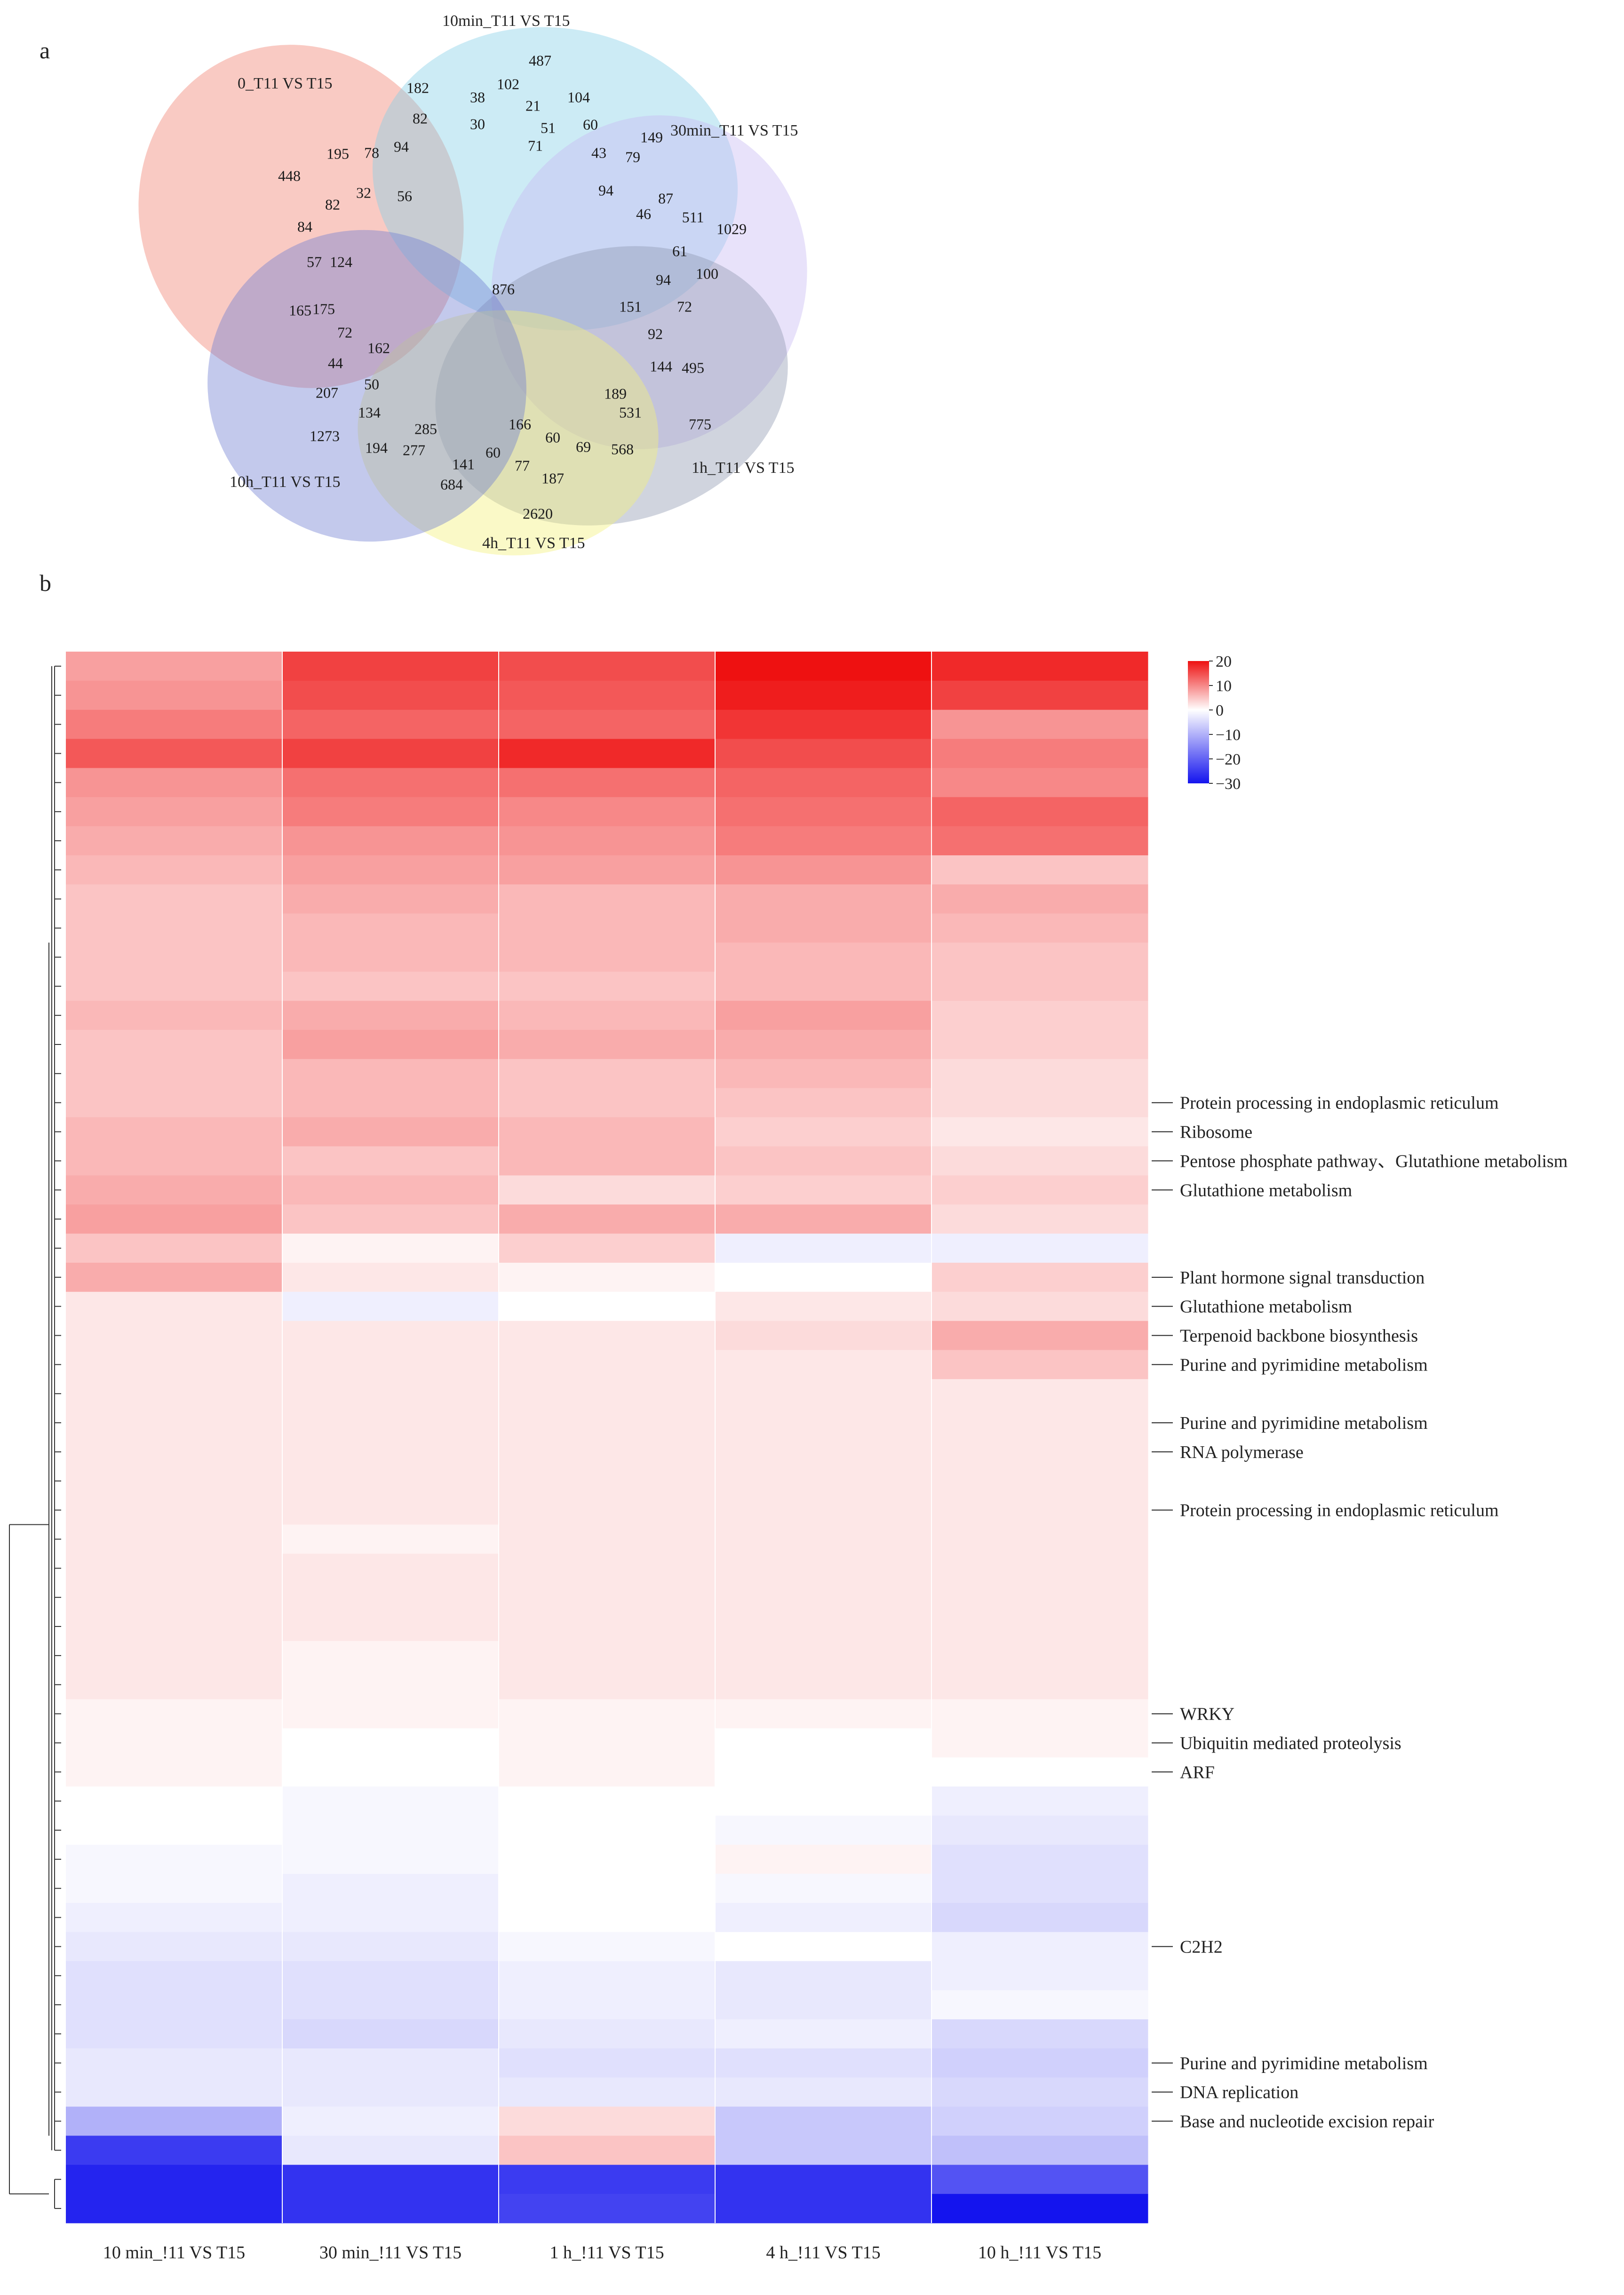 The image size is (1624, 2295). I want to click on annotation-label: Base and nucleotide excision repair, so click(1307, 2122).